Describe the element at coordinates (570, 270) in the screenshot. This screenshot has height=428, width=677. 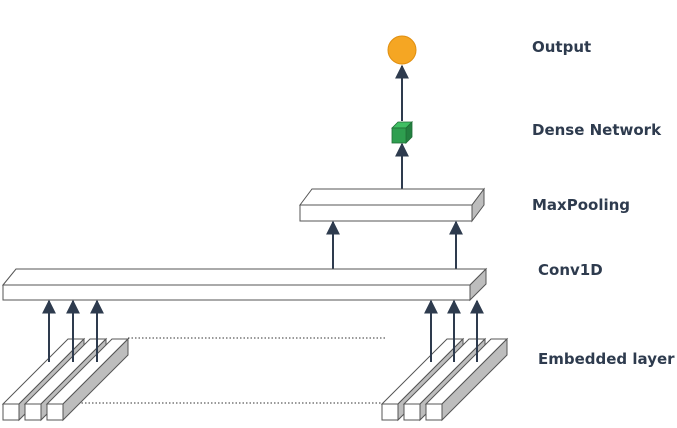
I see `label-conv1d: Conv1D` at that location.